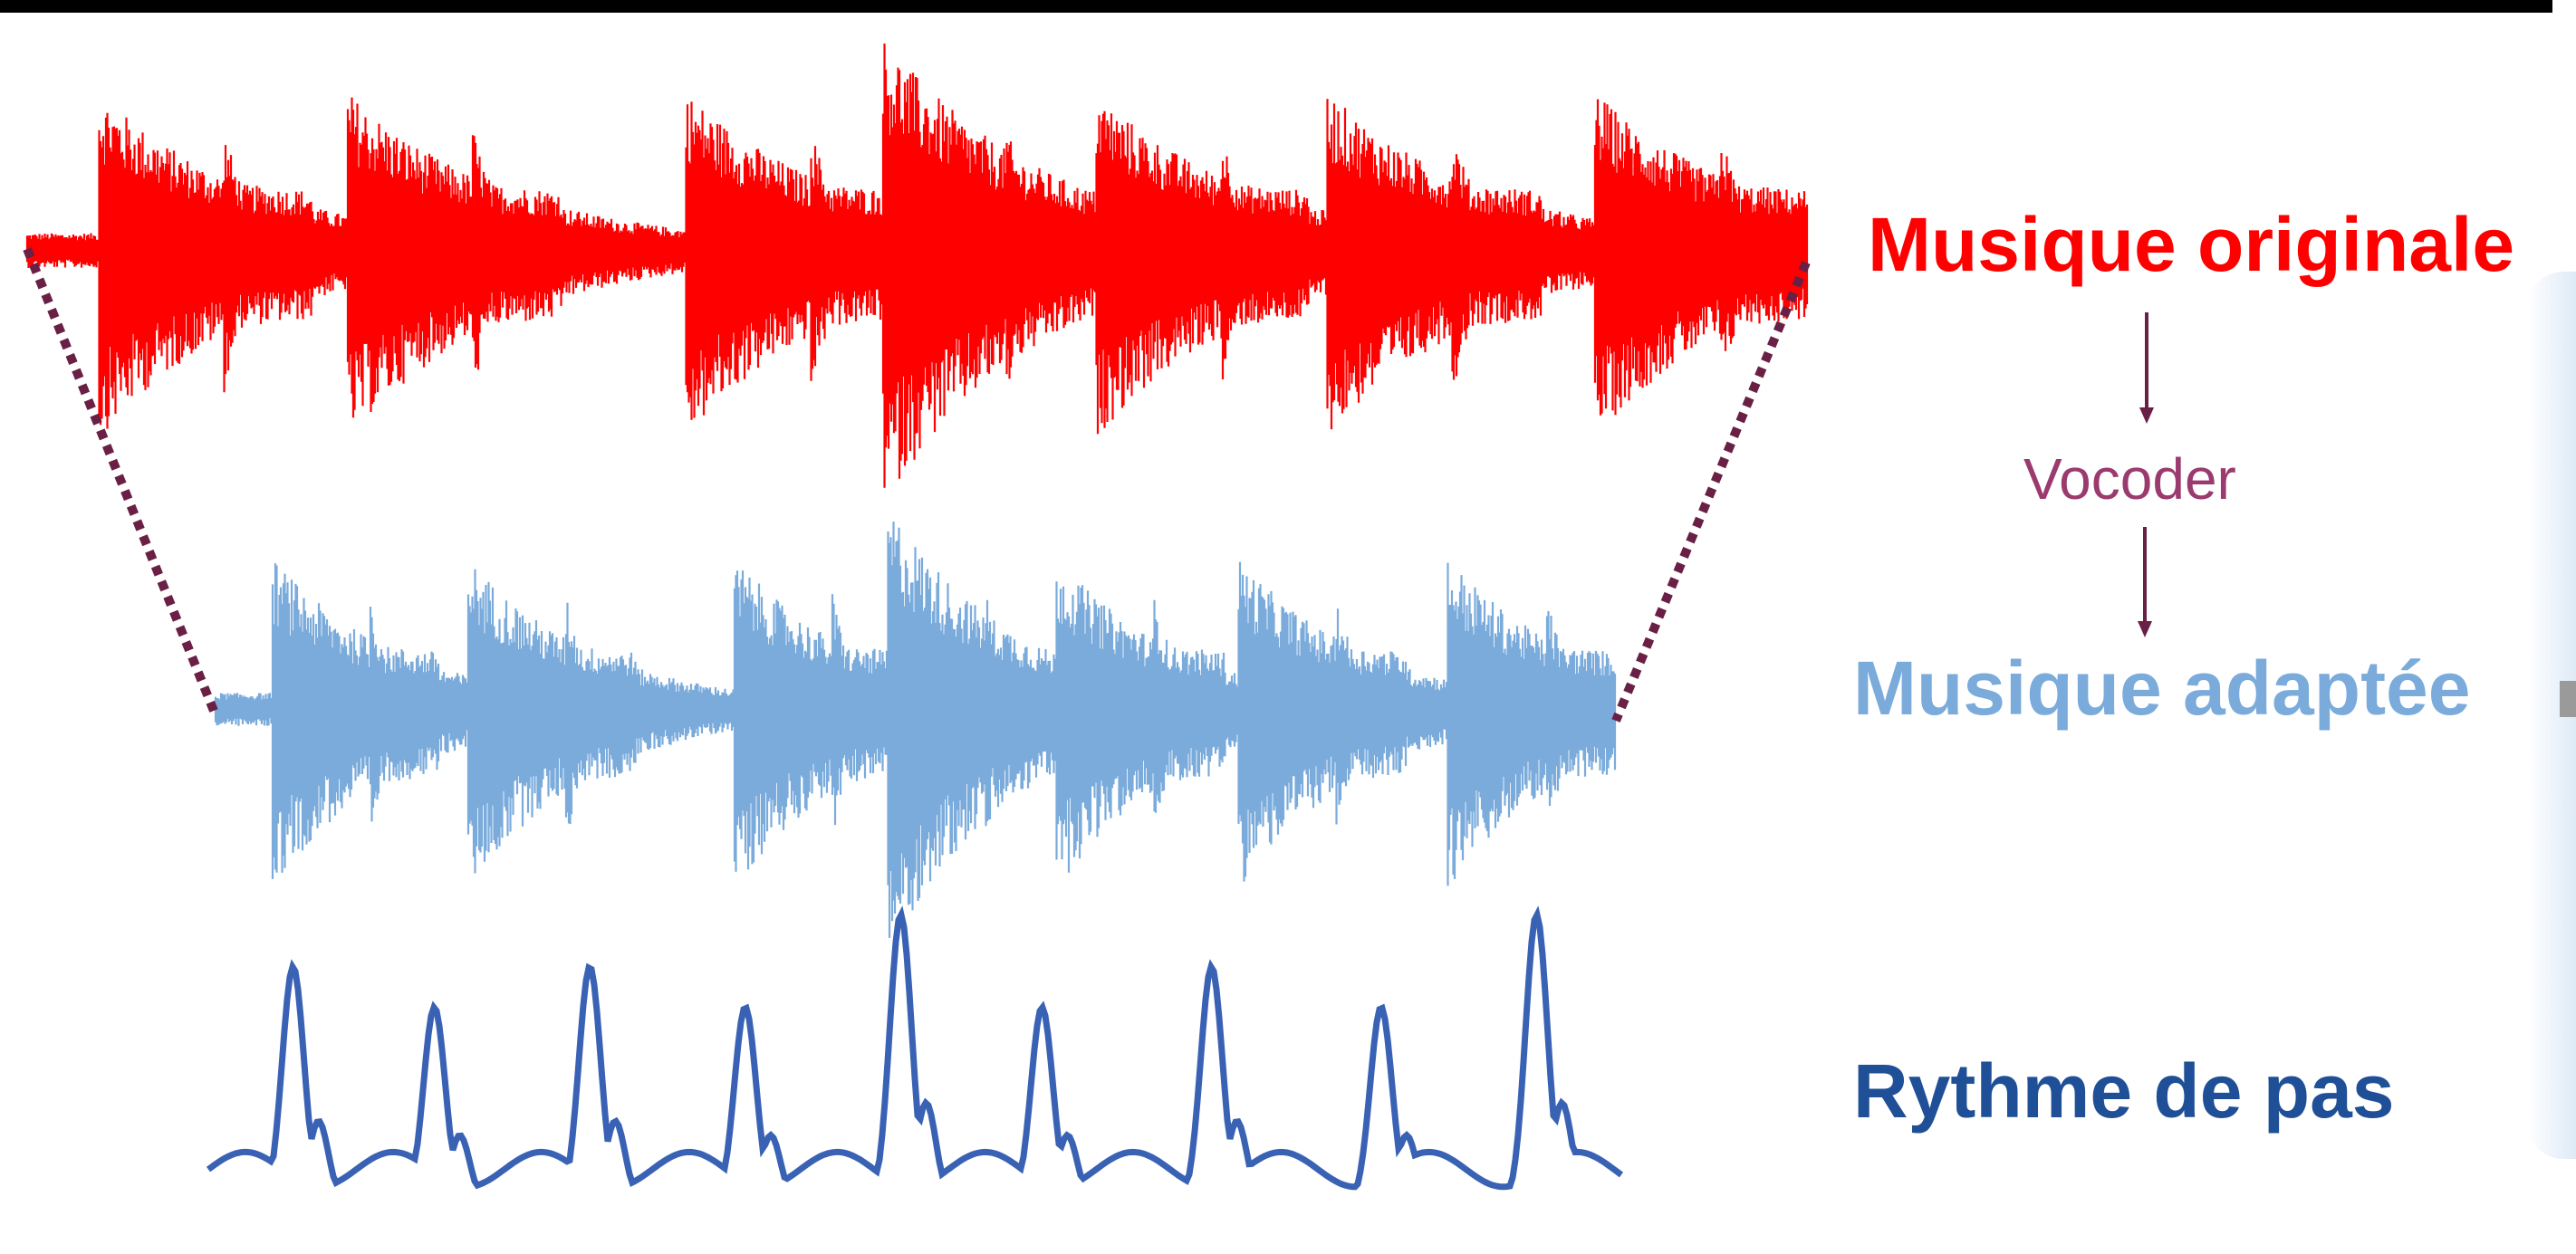  Describe the element at coordinates (2162, 689) in the screenshot. I see `label-adapted-music: Musique adaptée` at that location.